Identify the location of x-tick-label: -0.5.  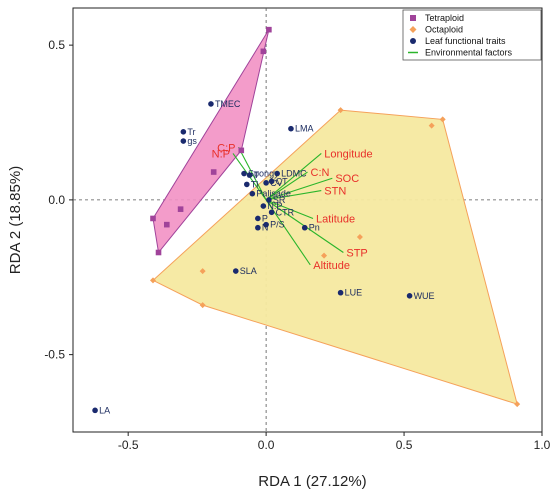
(128, 445).